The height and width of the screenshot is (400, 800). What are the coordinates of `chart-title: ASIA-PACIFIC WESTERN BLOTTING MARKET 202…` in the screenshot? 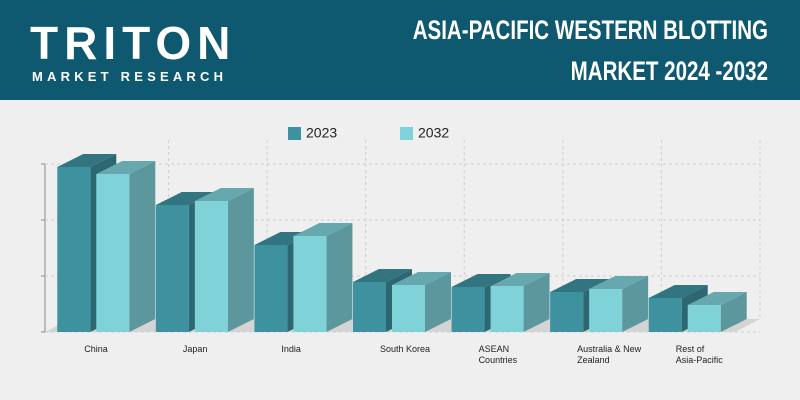 It's located at (590, 50).